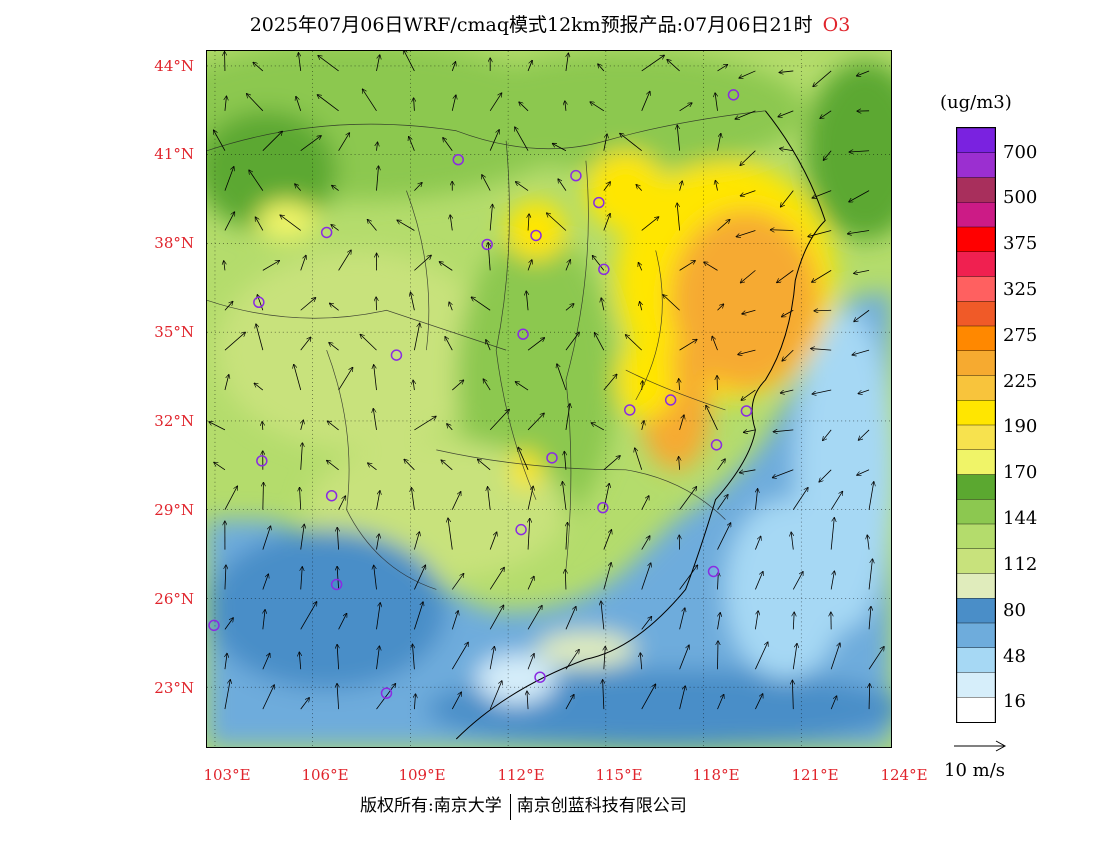  I want to click on lat-label-26: 26°N, so click(174, 599).